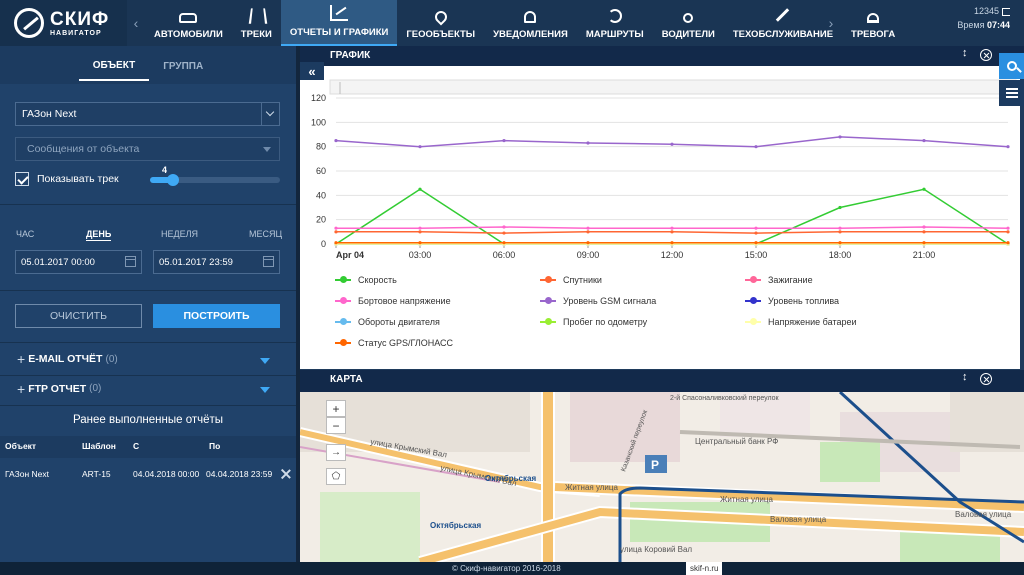 The height and width of the screenshot is (575, 1024). What do you see at coordinates (65, 359) in the screenshot?
I see `email-report-label: E-MAIL ОТЧЁТ` at bounding box center [65, 359].